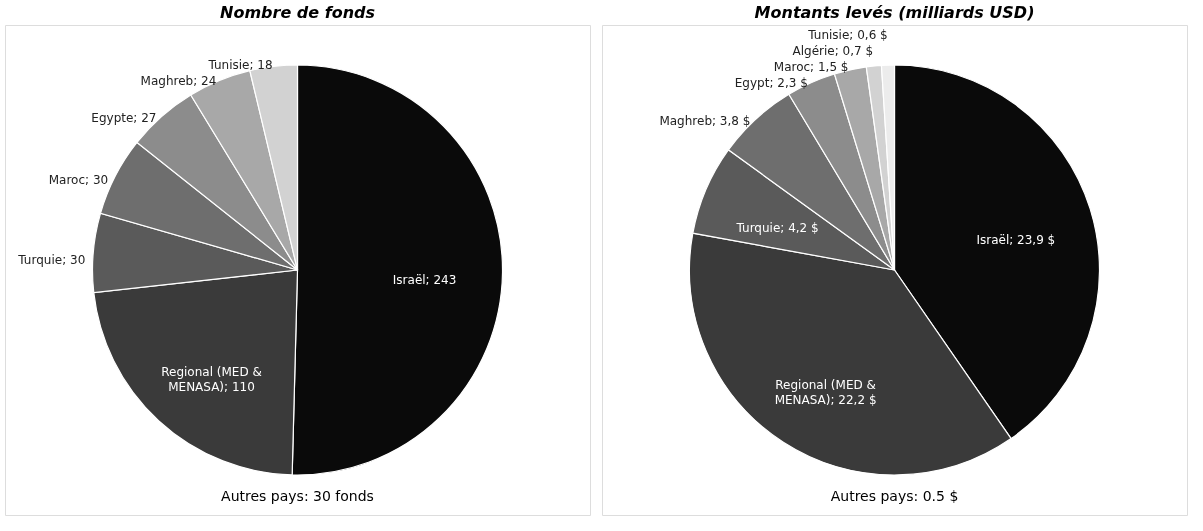 The height and width of the screenshot is (531, 1203). What do you see at coordinates (705, 121) in the screenshot?
I see `slice-label: Maghreb; 3,8 $` at bounding box center [705, 121].